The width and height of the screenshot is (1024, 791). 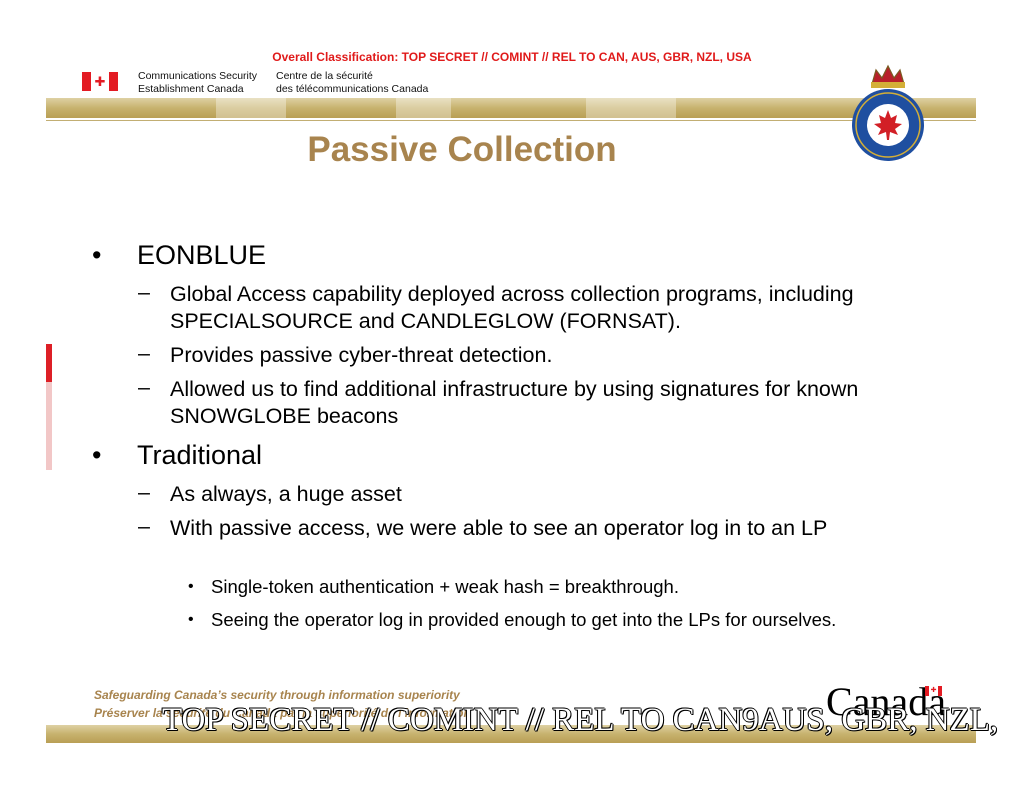 What do you see at coordinates (202, 255) in the screenshot?
I see `bullet-heading: EONBLUE` at bounding box center [202, 255].